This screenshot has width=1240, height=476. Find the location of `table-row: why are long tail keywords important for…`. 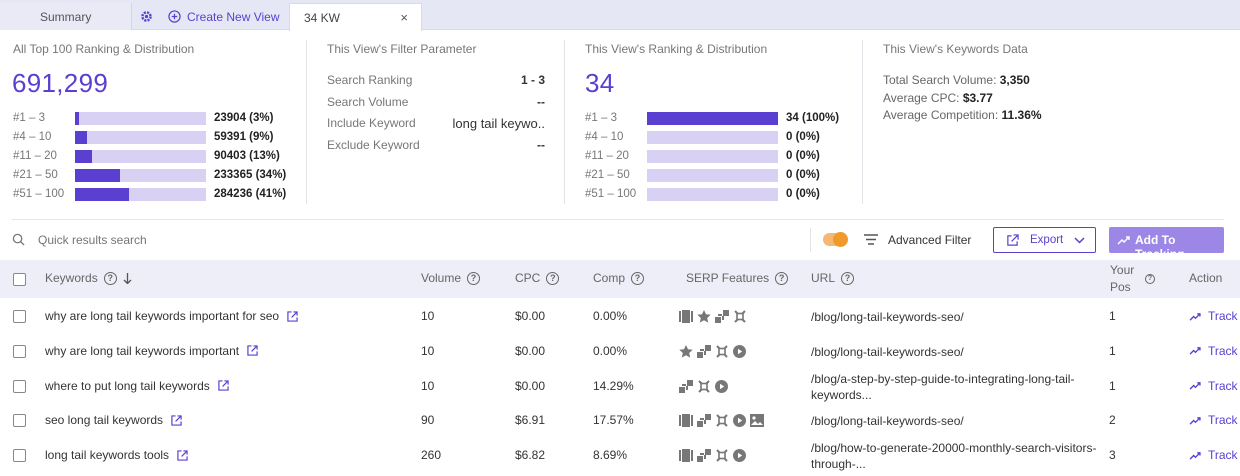

table-row: why are long tail keywords important for… is located at coordinates (620, 315).